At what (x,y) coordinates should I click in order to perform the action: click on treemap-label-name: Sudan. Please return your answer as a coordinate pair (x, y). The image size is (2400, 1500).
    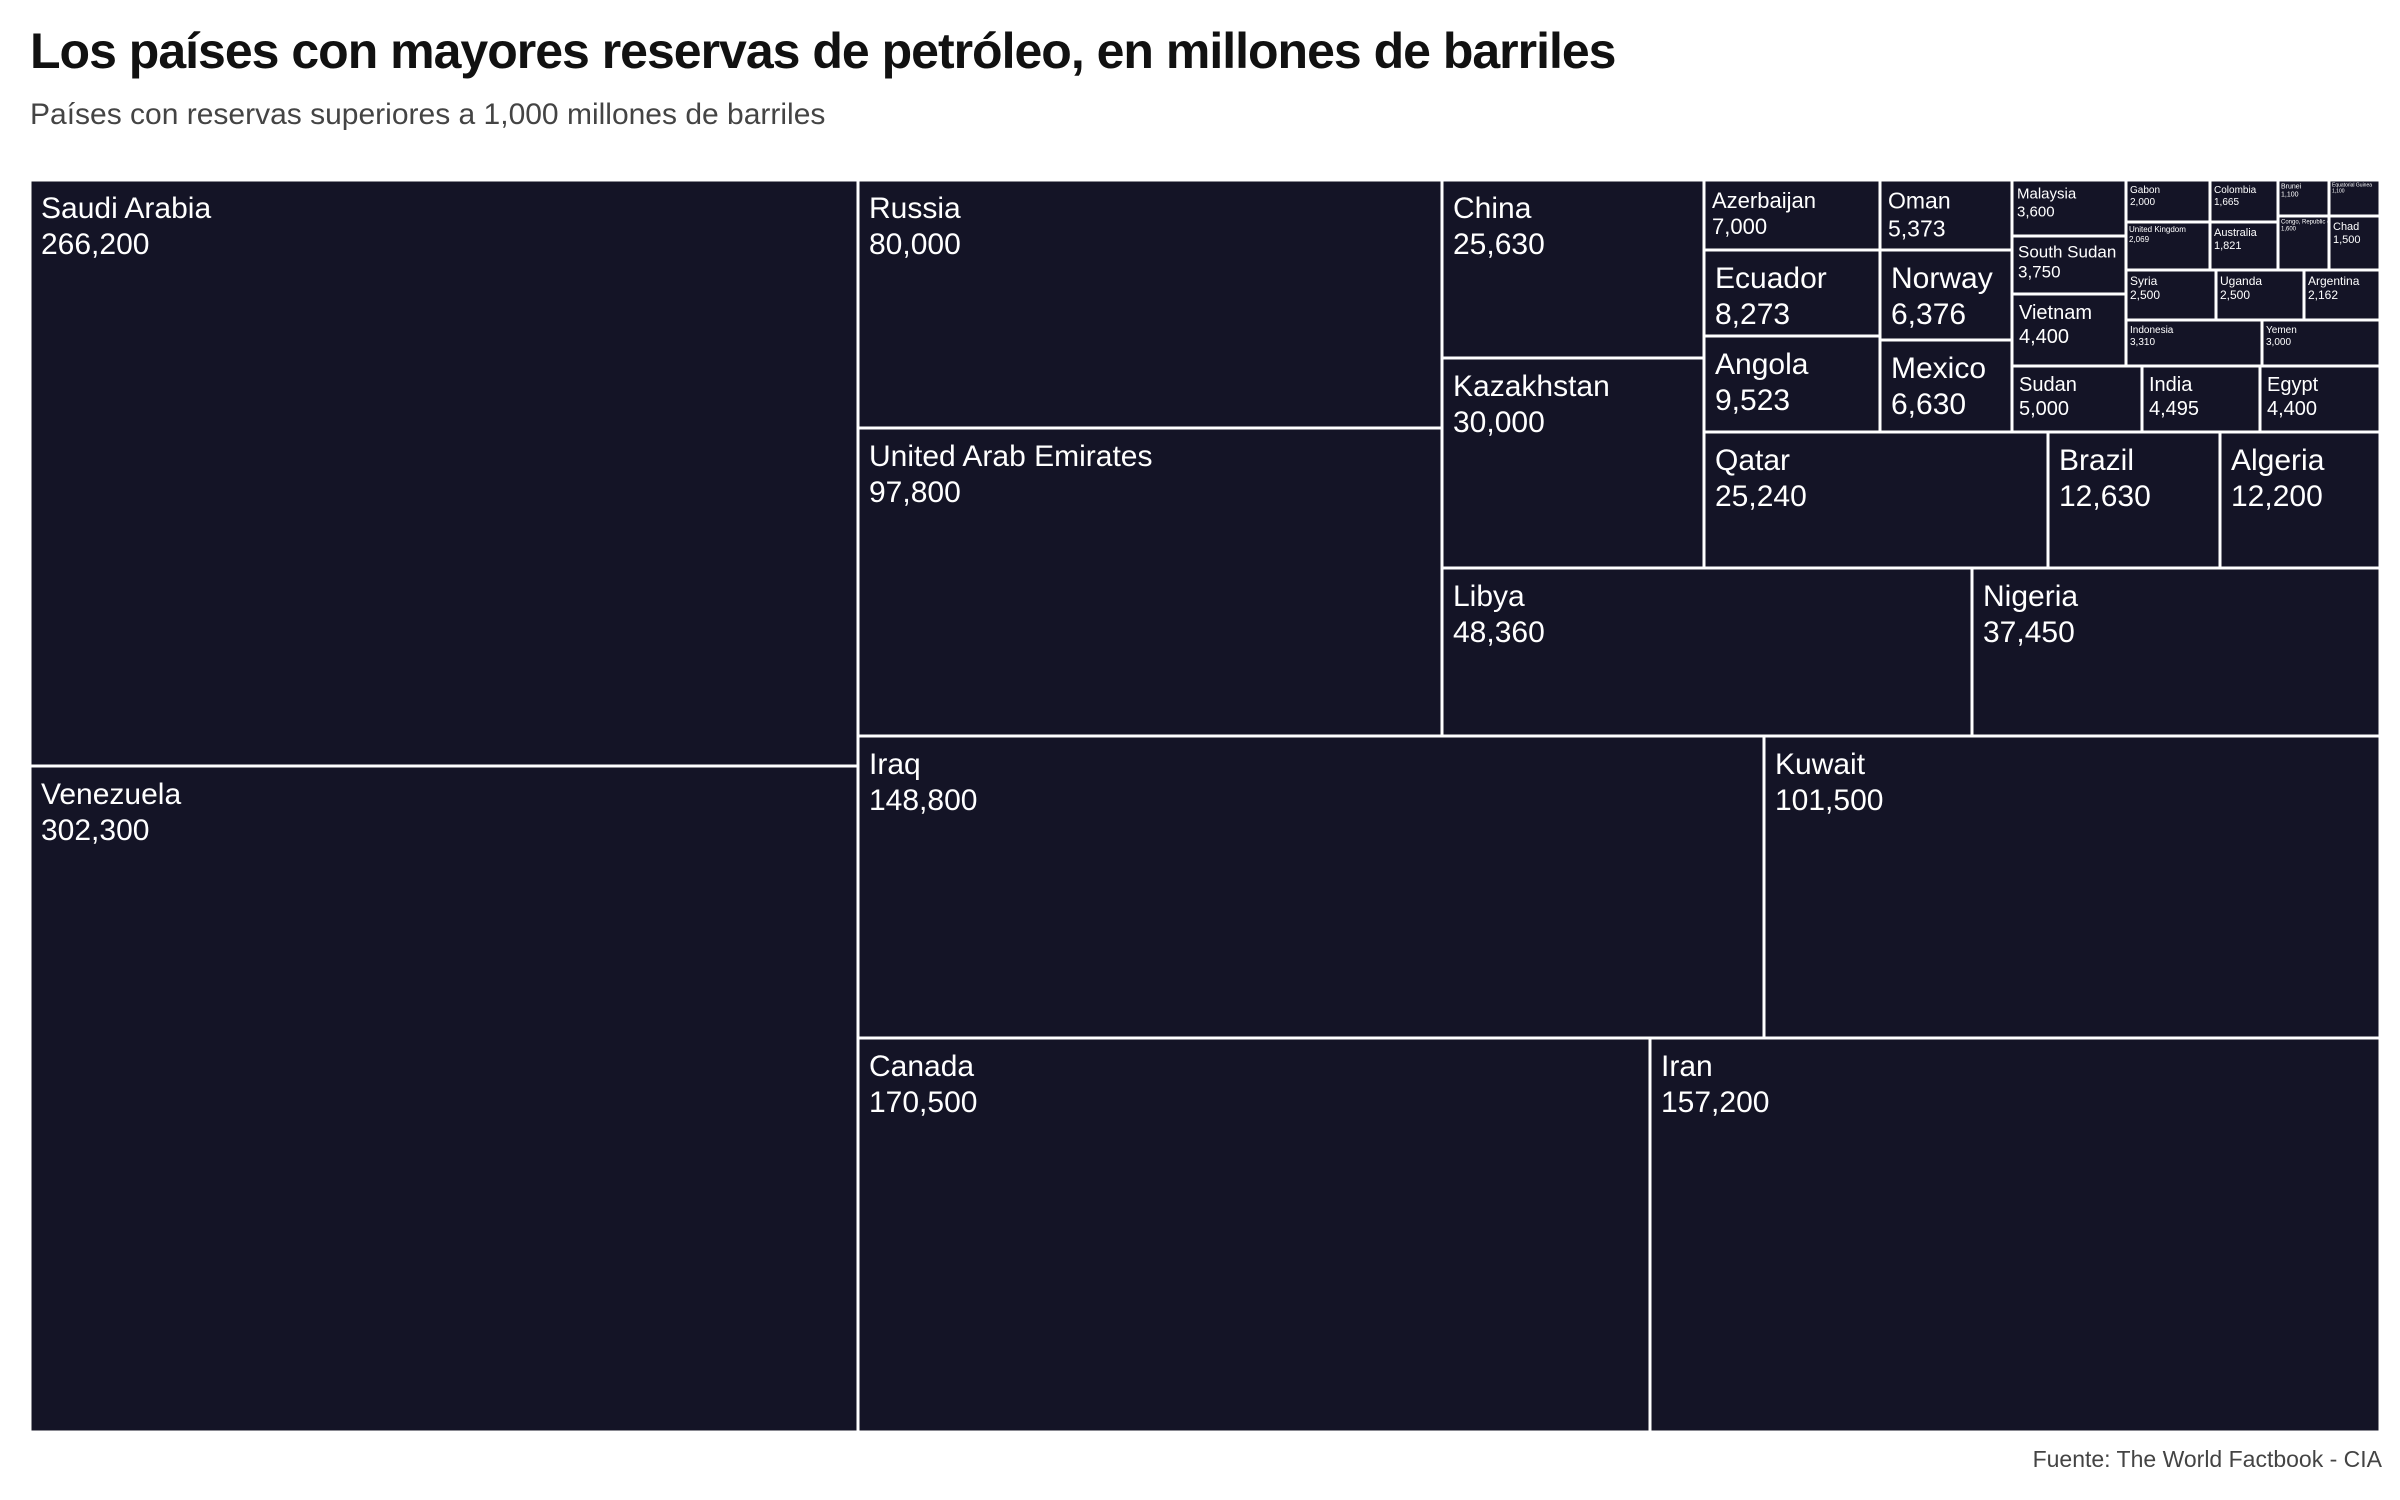
    Looking at the image, I should click on (2048, 385).